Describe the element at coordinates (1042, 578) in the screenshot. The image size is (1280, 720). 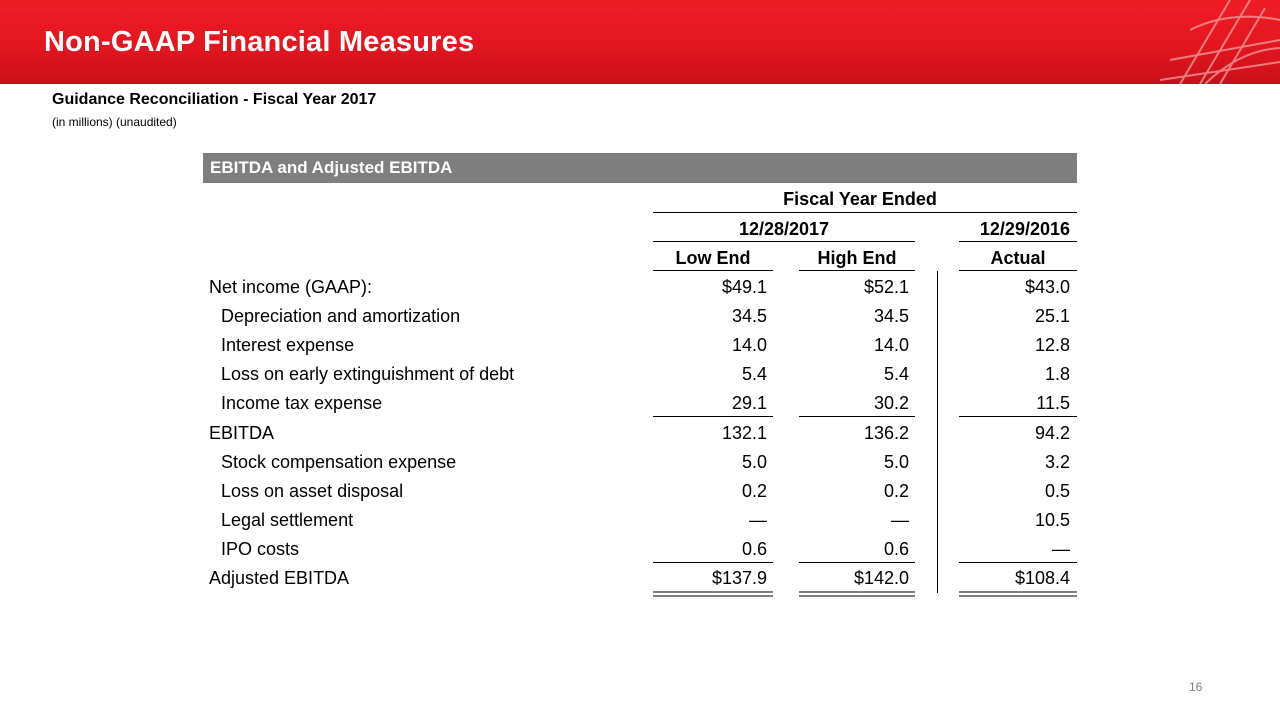
I see `actual-value: $108.4` at that location.